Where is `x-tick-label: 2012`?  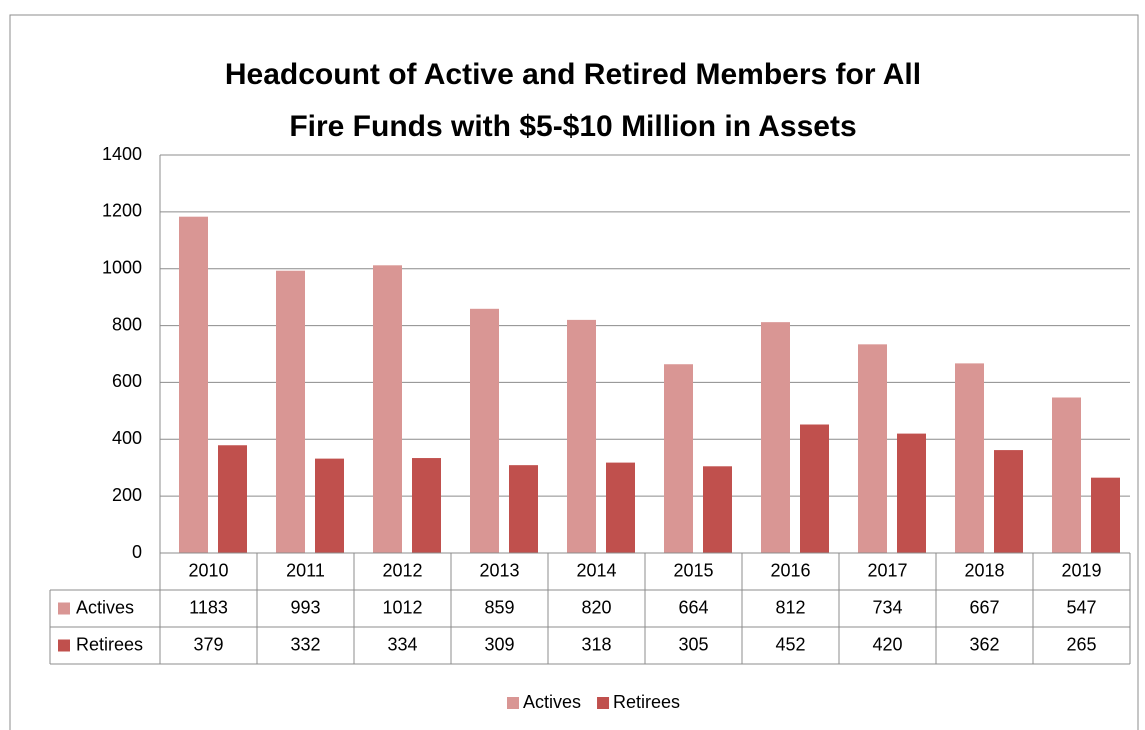
x-tick-label: 2012 is located at coordinates (402, 570).